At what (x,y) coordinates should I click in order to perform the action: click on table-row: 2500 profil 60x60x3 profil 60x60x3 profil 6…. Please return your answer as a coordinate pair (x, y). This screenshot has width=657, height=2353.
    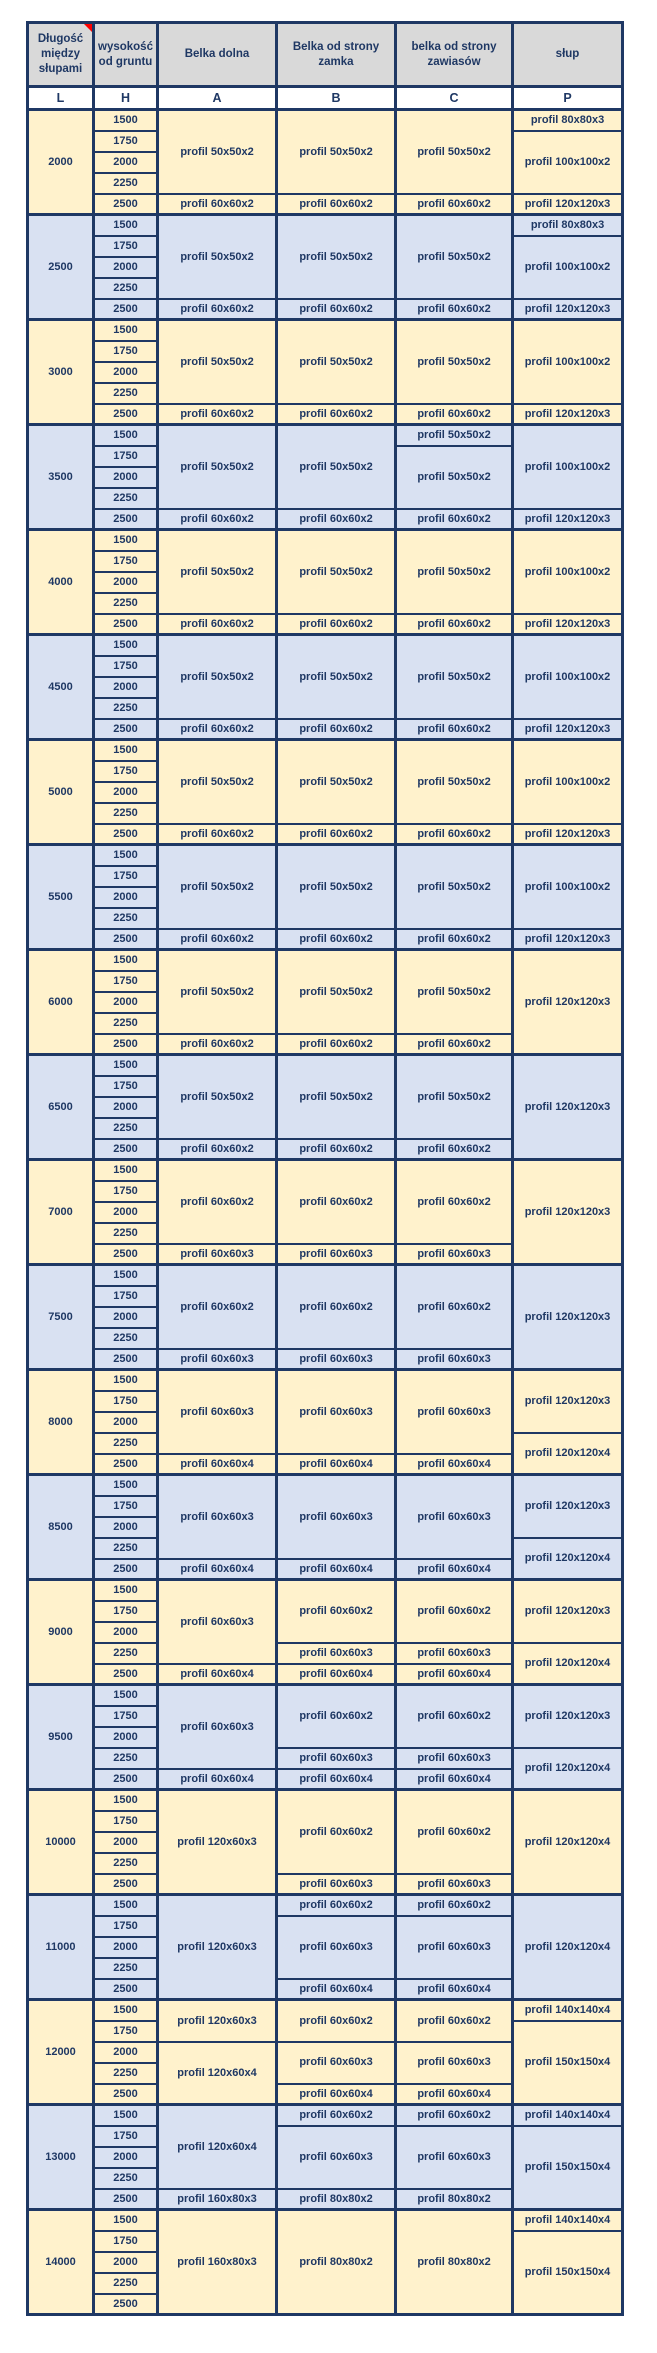
    Looking at the image, I should click on (325, 1254).